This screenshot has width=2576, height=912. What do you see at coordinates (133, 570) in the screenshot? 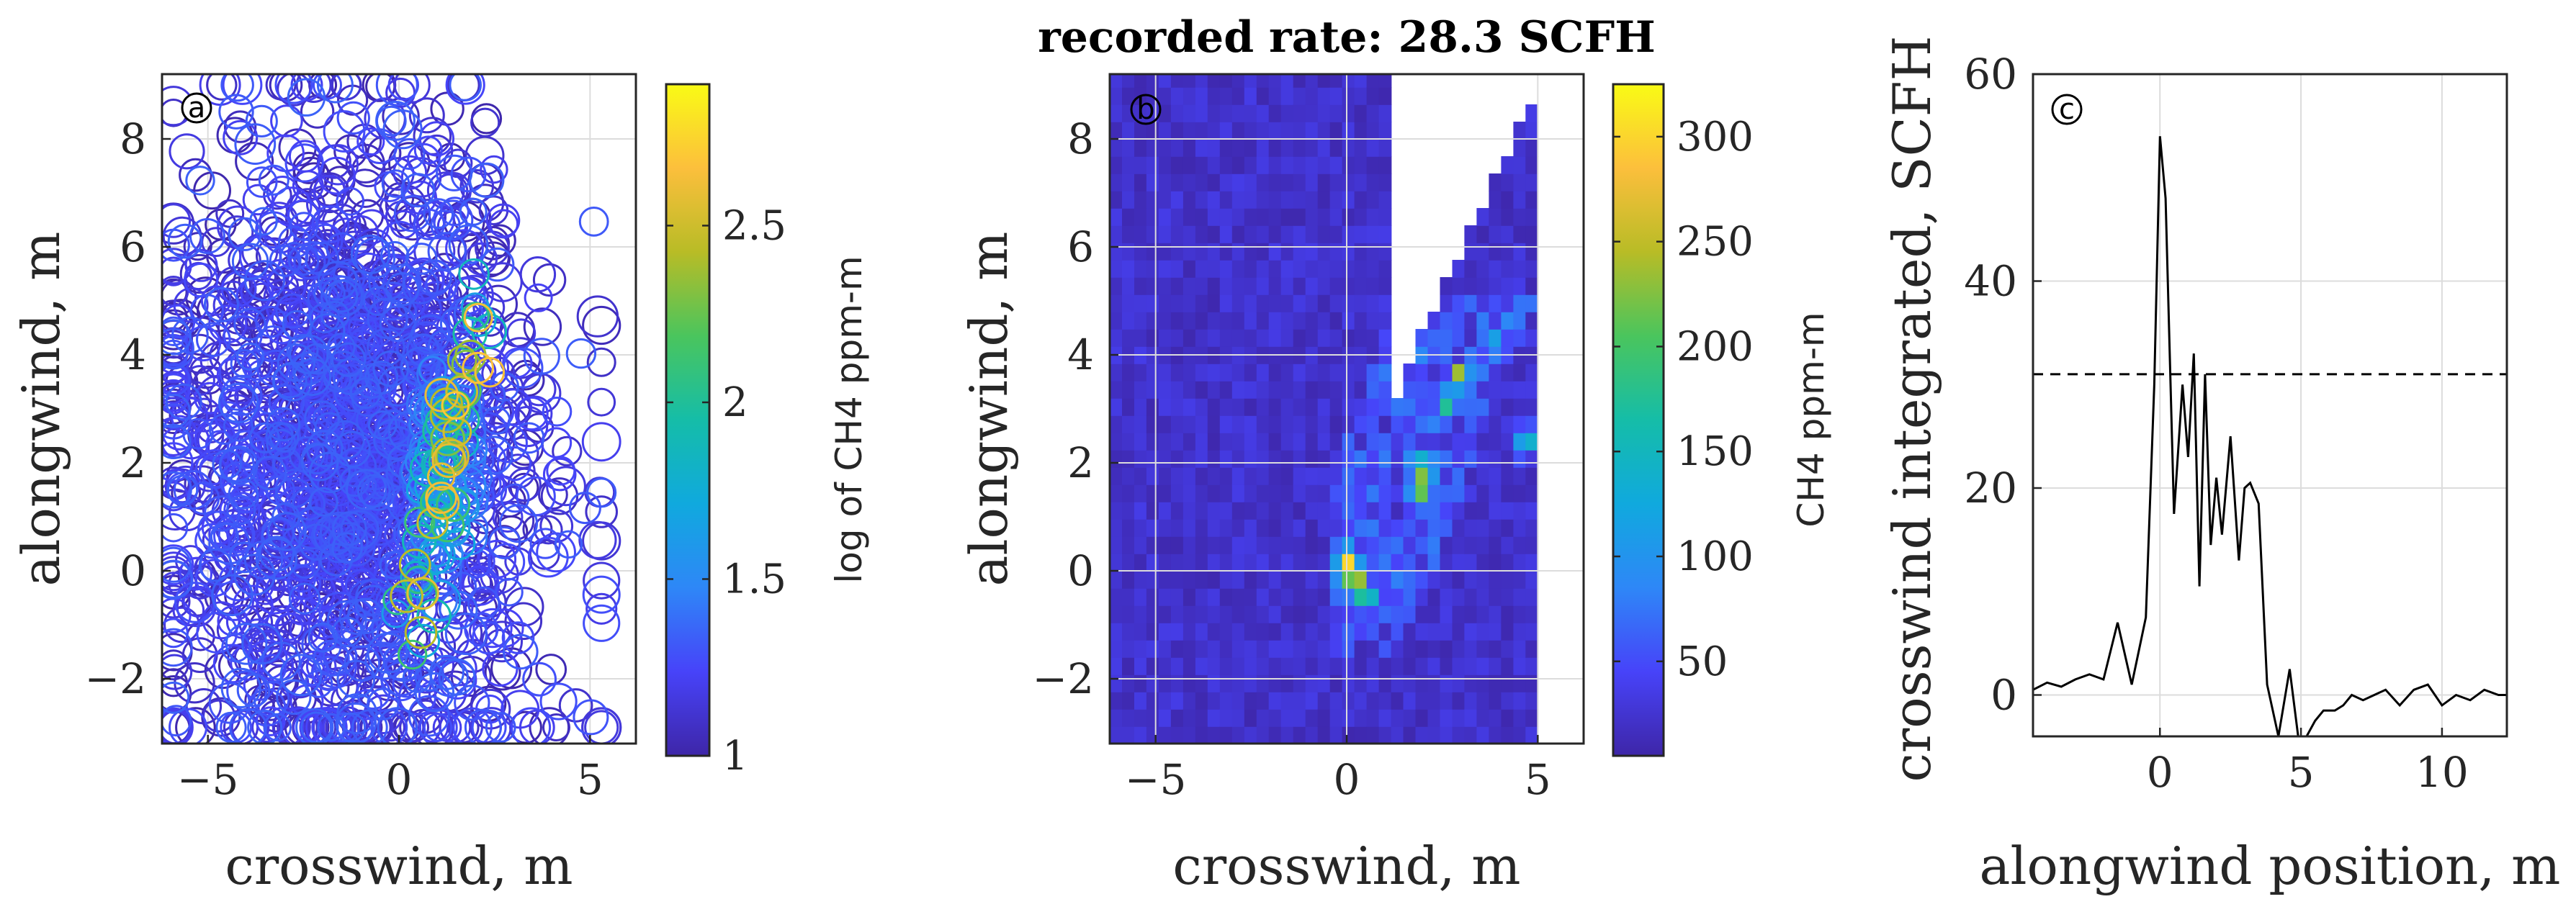
I see `panel-a-ytick-label: 0` at bounding box center [133, 570].